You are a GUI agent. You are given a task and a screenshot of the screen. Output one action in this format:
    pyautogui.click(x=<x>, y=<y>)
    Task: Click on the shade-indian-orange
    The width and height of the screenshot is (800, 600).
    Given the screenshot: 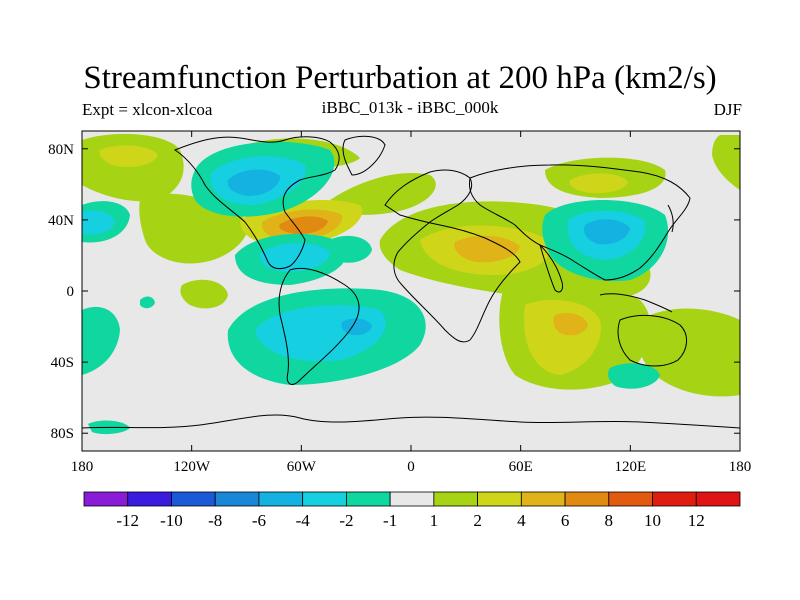 What is the action you would take?
    pyautogui.click(x=570, y=324)
    